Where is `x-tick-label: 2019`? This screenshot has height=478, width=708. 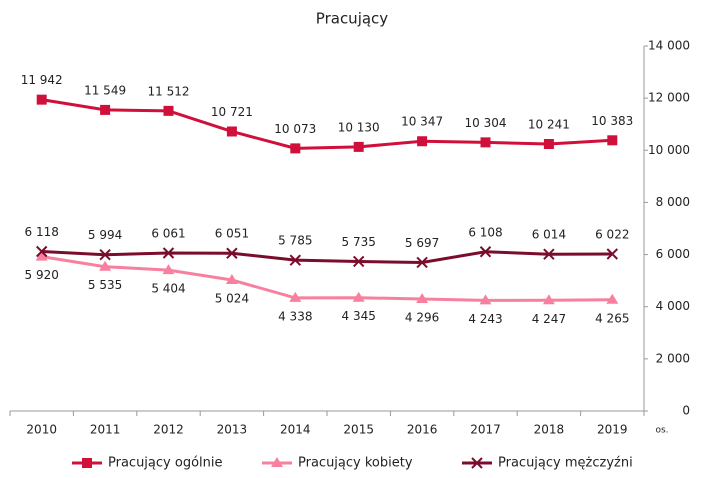
x-tick-label: 2019 is located at coordinates (612, 430).